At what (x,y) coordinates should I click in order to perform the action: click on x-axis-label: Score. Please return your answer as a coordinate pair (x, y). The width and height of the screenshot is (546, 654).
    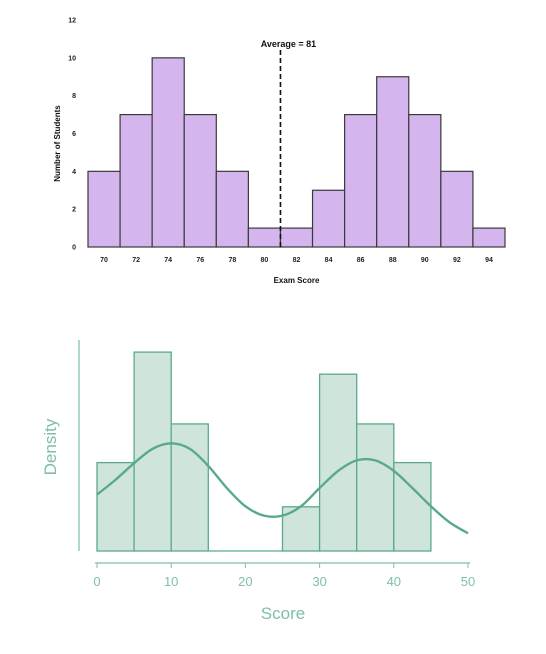
    Looking at the image, I should click on (283, 613).